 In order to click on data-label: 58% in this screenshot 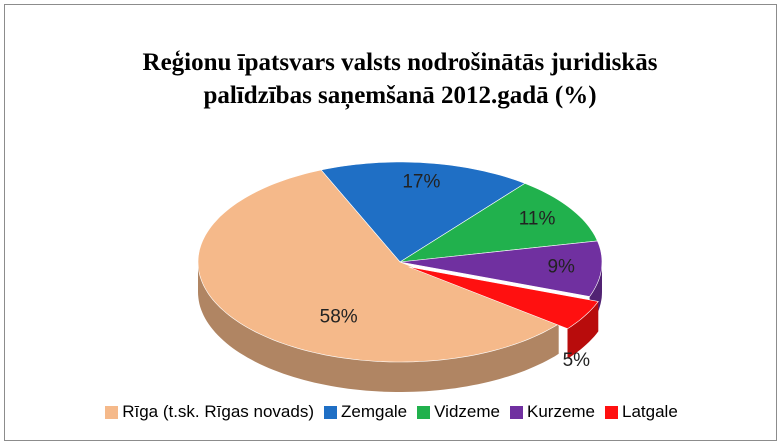, I will do `click(339, 316)`.